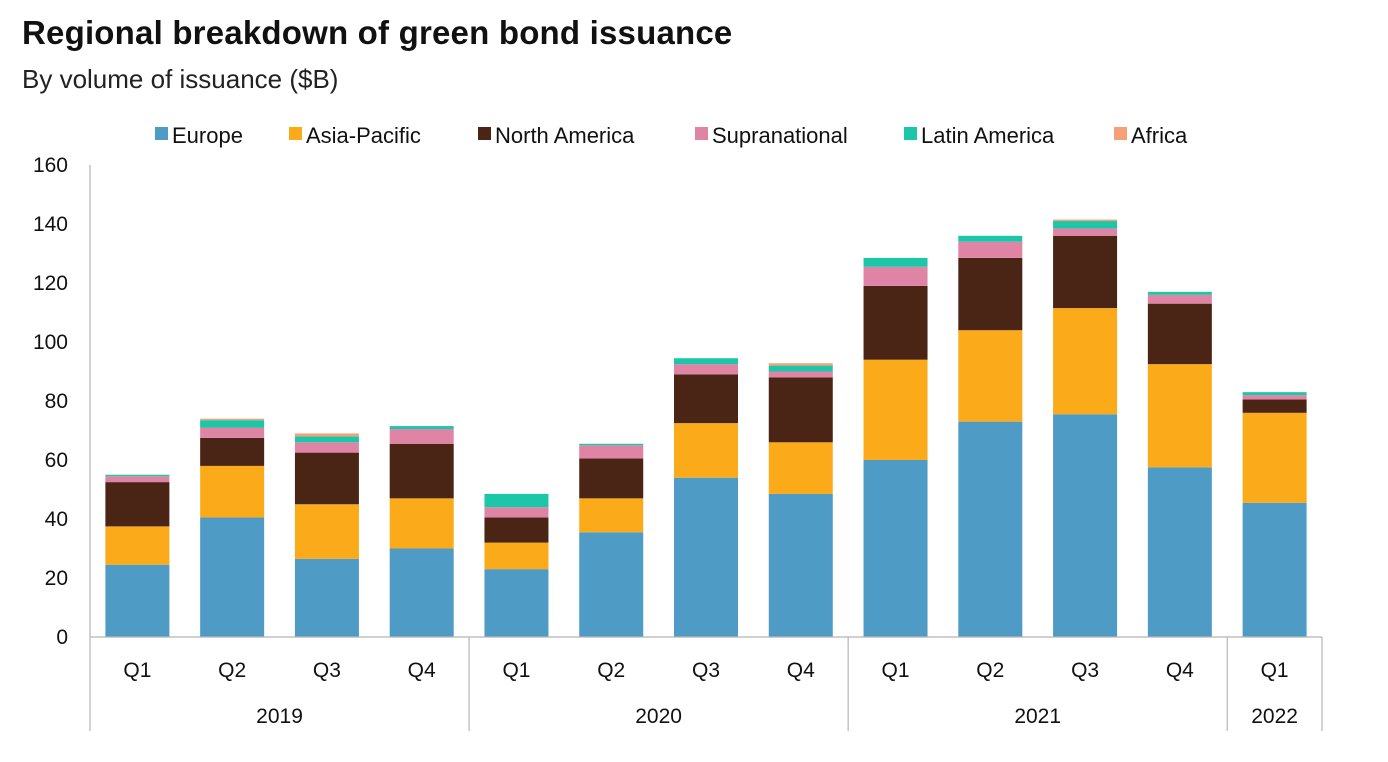 This screenshot has width=1388, height=762. What do you see at coordinates (50, 224) in the screenshot?
I see `y-tick-label: 140` at bounding box center [50, 224].